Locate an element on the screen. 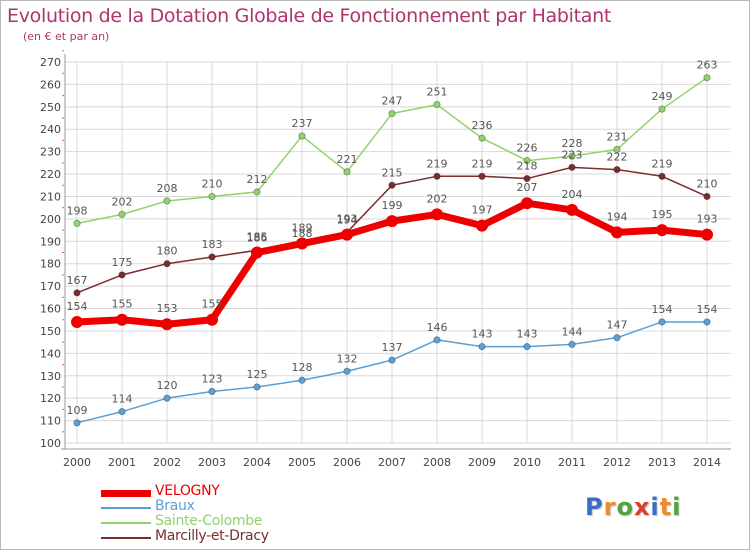 The image size is (750, 550). y-tick-label: 180 is located at coordinates (50, 264).